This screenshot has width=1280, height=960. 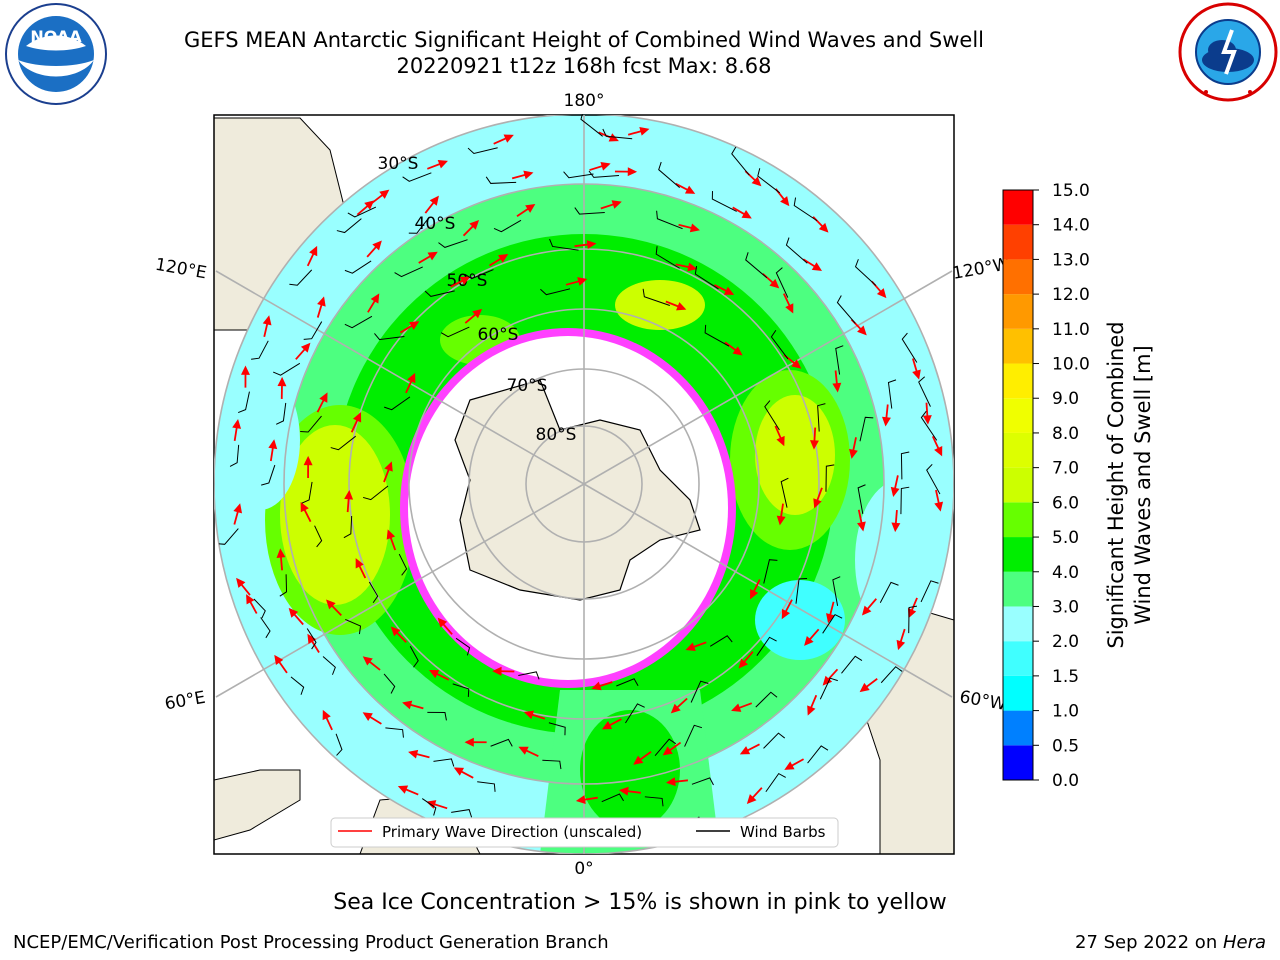 I want to click on colorbar-tick-label: 5.0, so click(x=1065, y=538).